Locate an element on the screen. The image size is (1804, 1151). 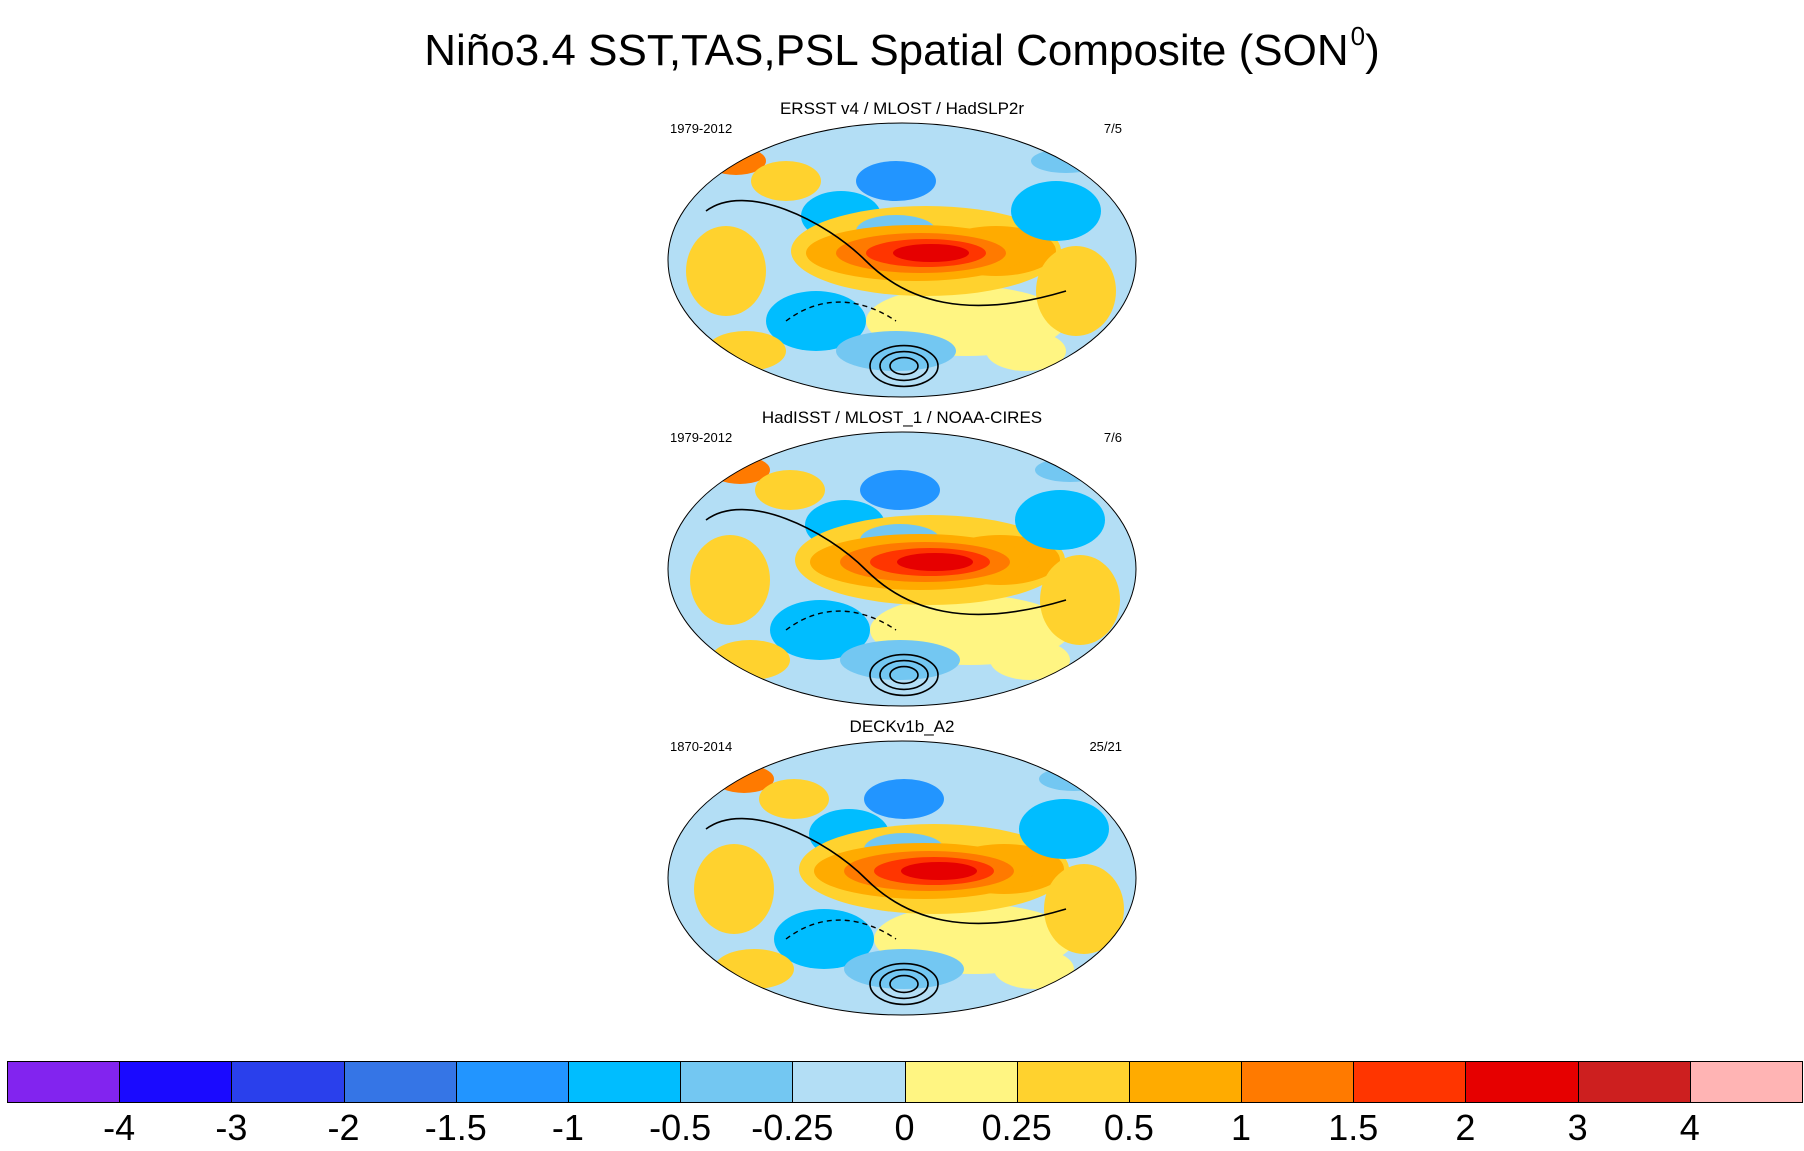
colorbar-label: -0.25 is located at coordinates (792, 1127).